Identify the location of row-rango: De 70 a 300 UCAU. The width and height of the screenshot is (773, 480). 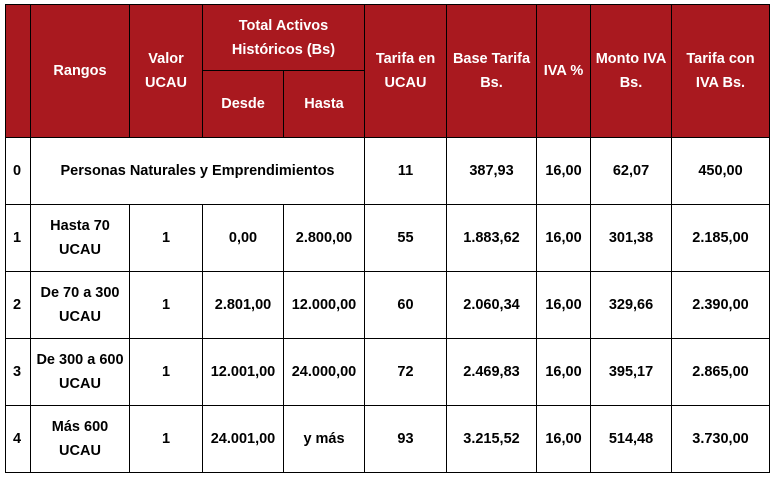
(80, 305).